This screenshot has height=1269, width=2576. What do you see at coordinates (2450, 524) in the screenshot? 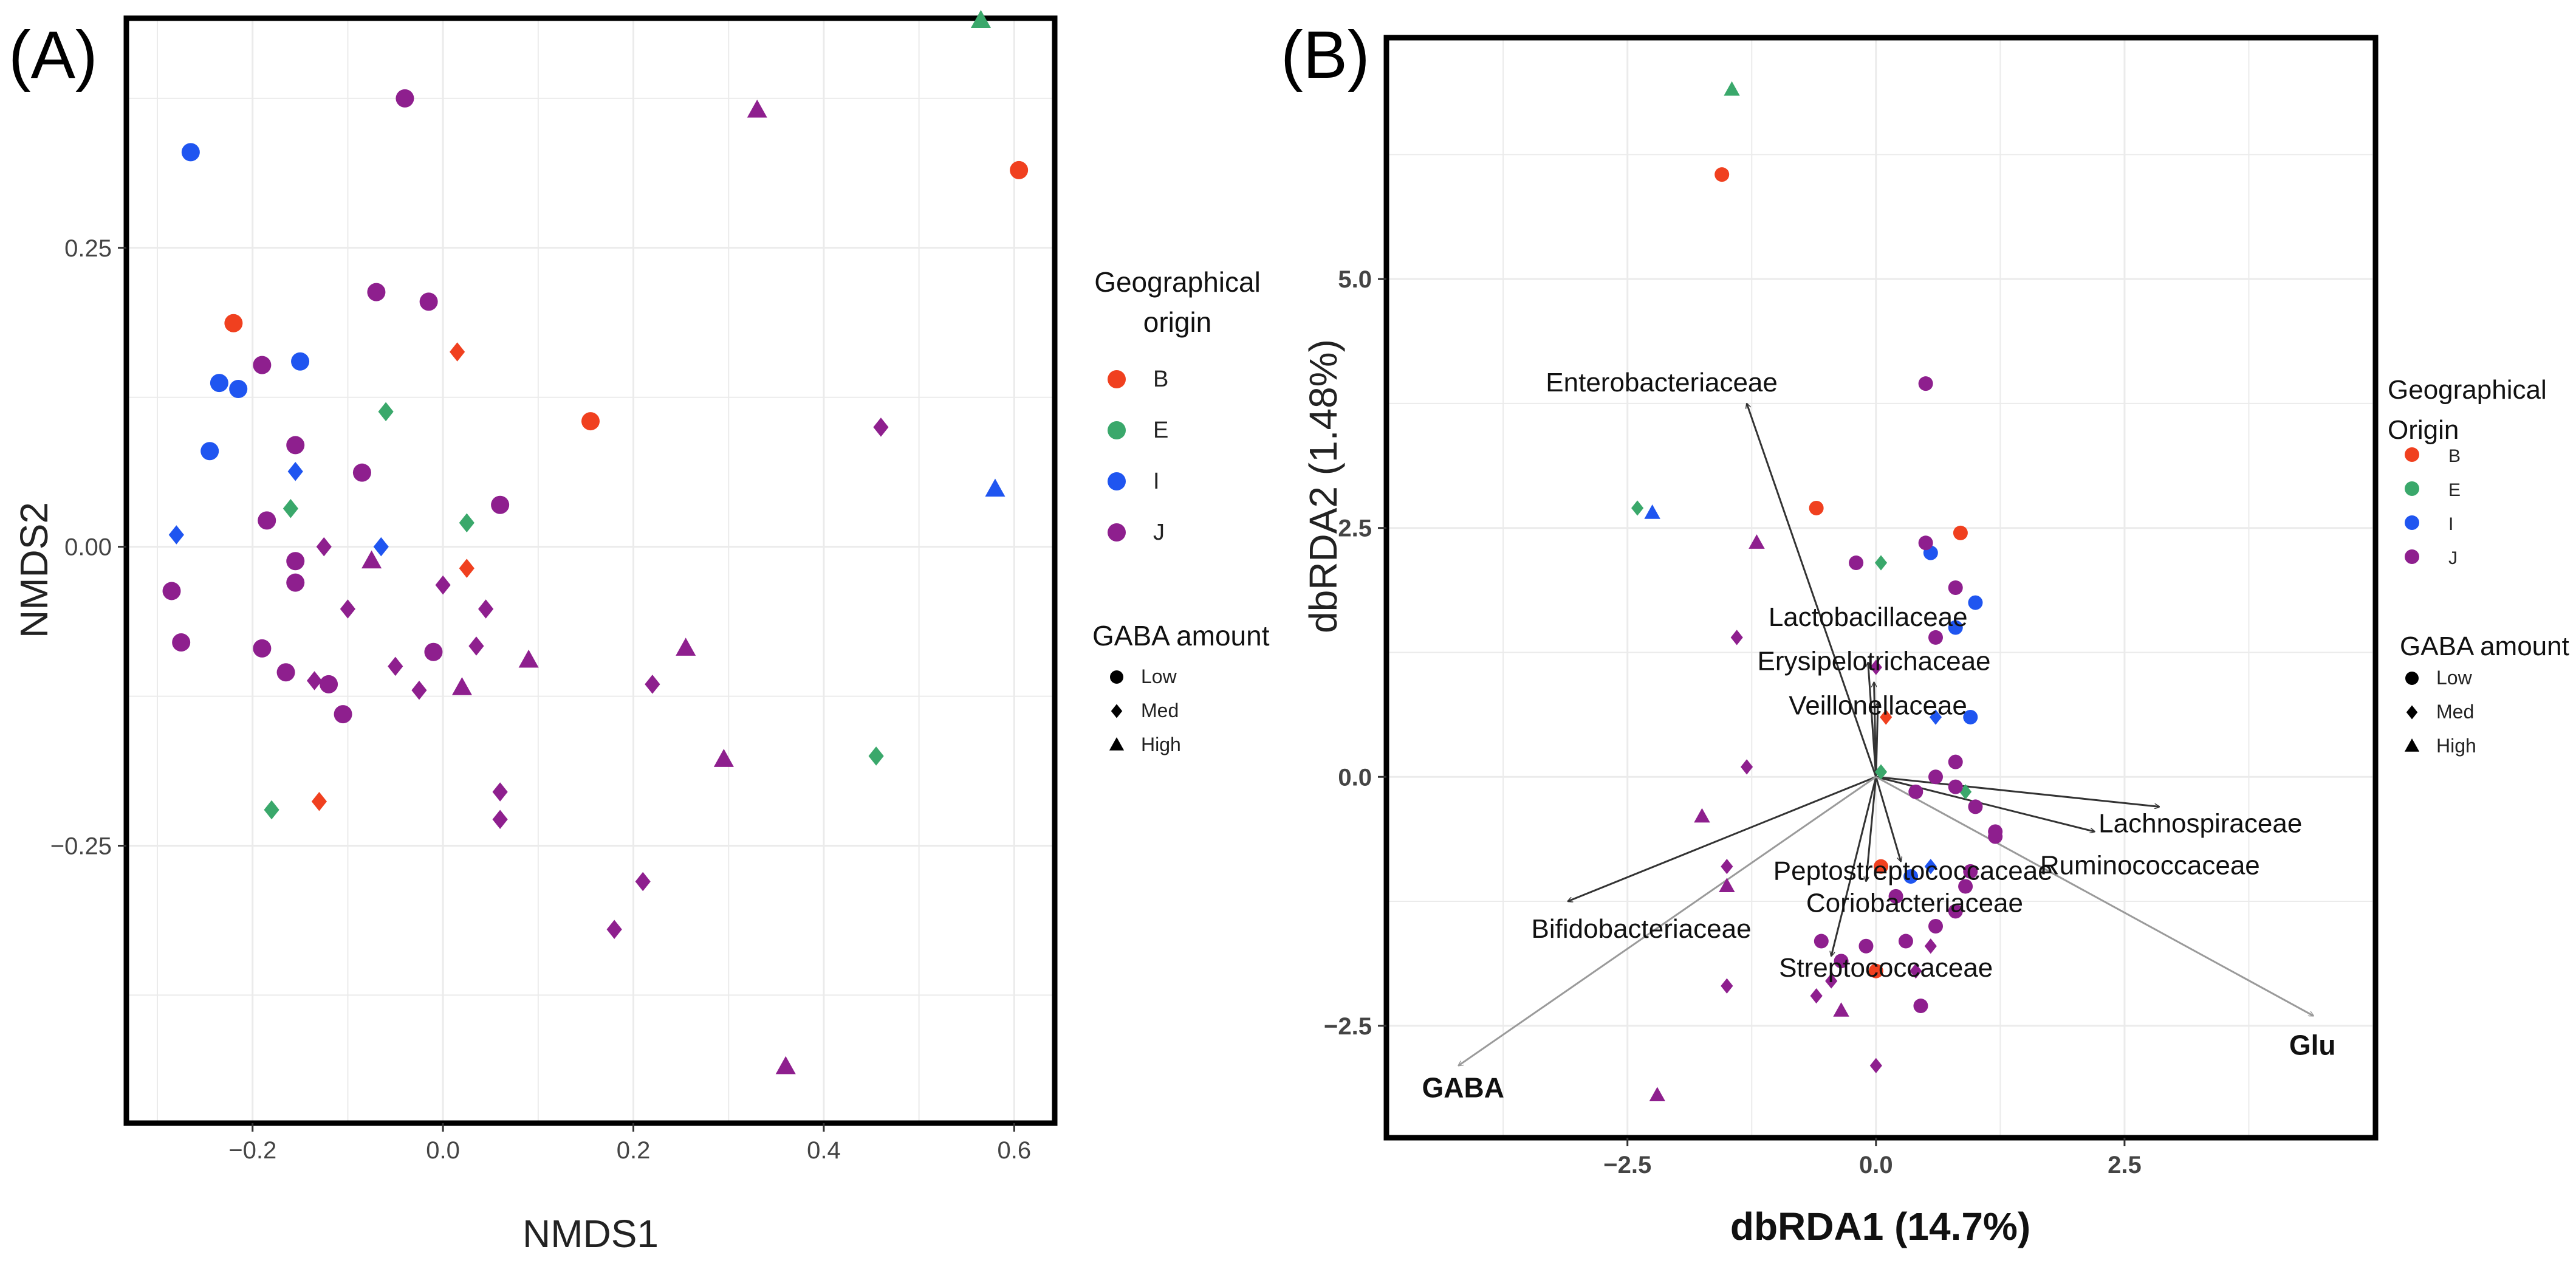
I see `legend-label: I` at bounding box center [2450, 524].